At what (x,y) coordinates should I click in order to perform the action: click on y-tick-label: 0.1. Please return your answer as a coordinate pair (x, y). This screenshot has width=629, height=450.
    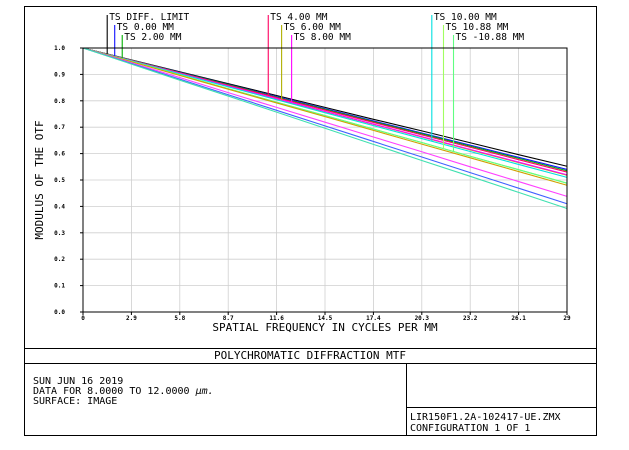
    Looking at the image, I should click on (59, 286).